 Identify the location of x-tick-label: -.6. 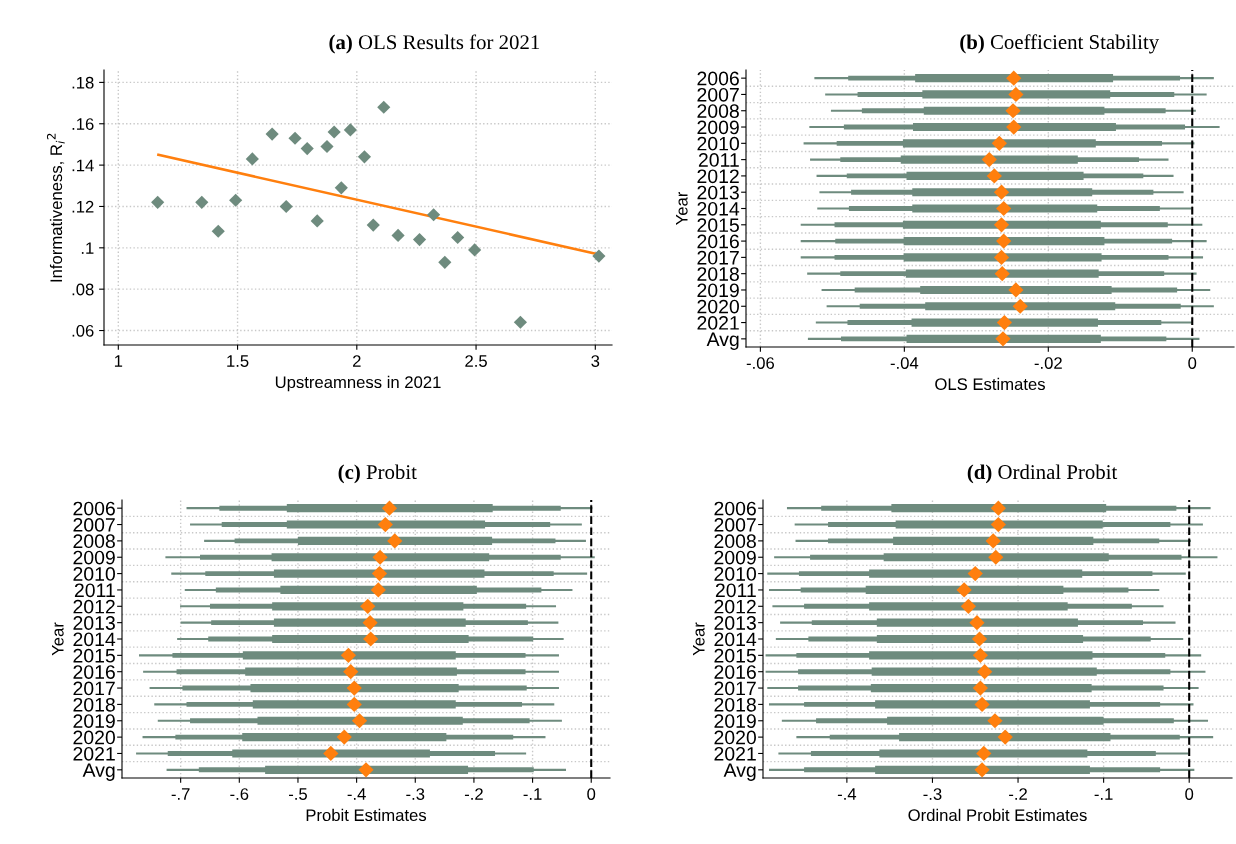
(239, 794).